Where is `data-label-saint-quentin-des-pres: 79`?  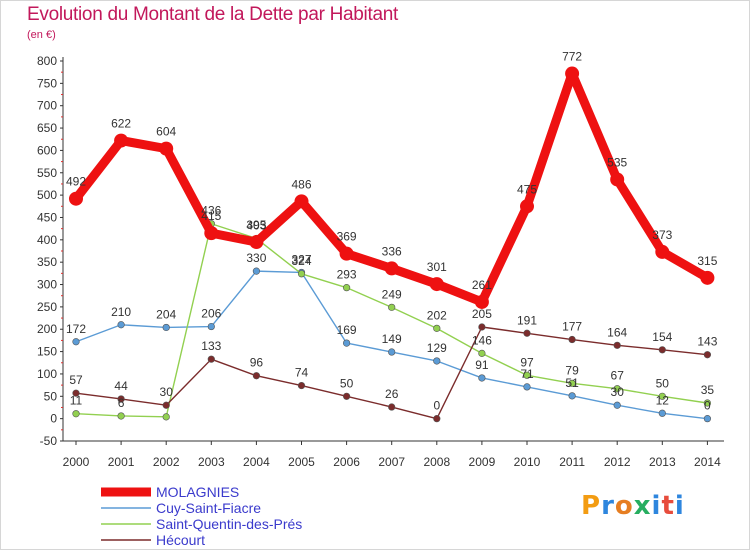
data-label-saint-quentin-des-pres: 79 is located at coordinates (572, 370).